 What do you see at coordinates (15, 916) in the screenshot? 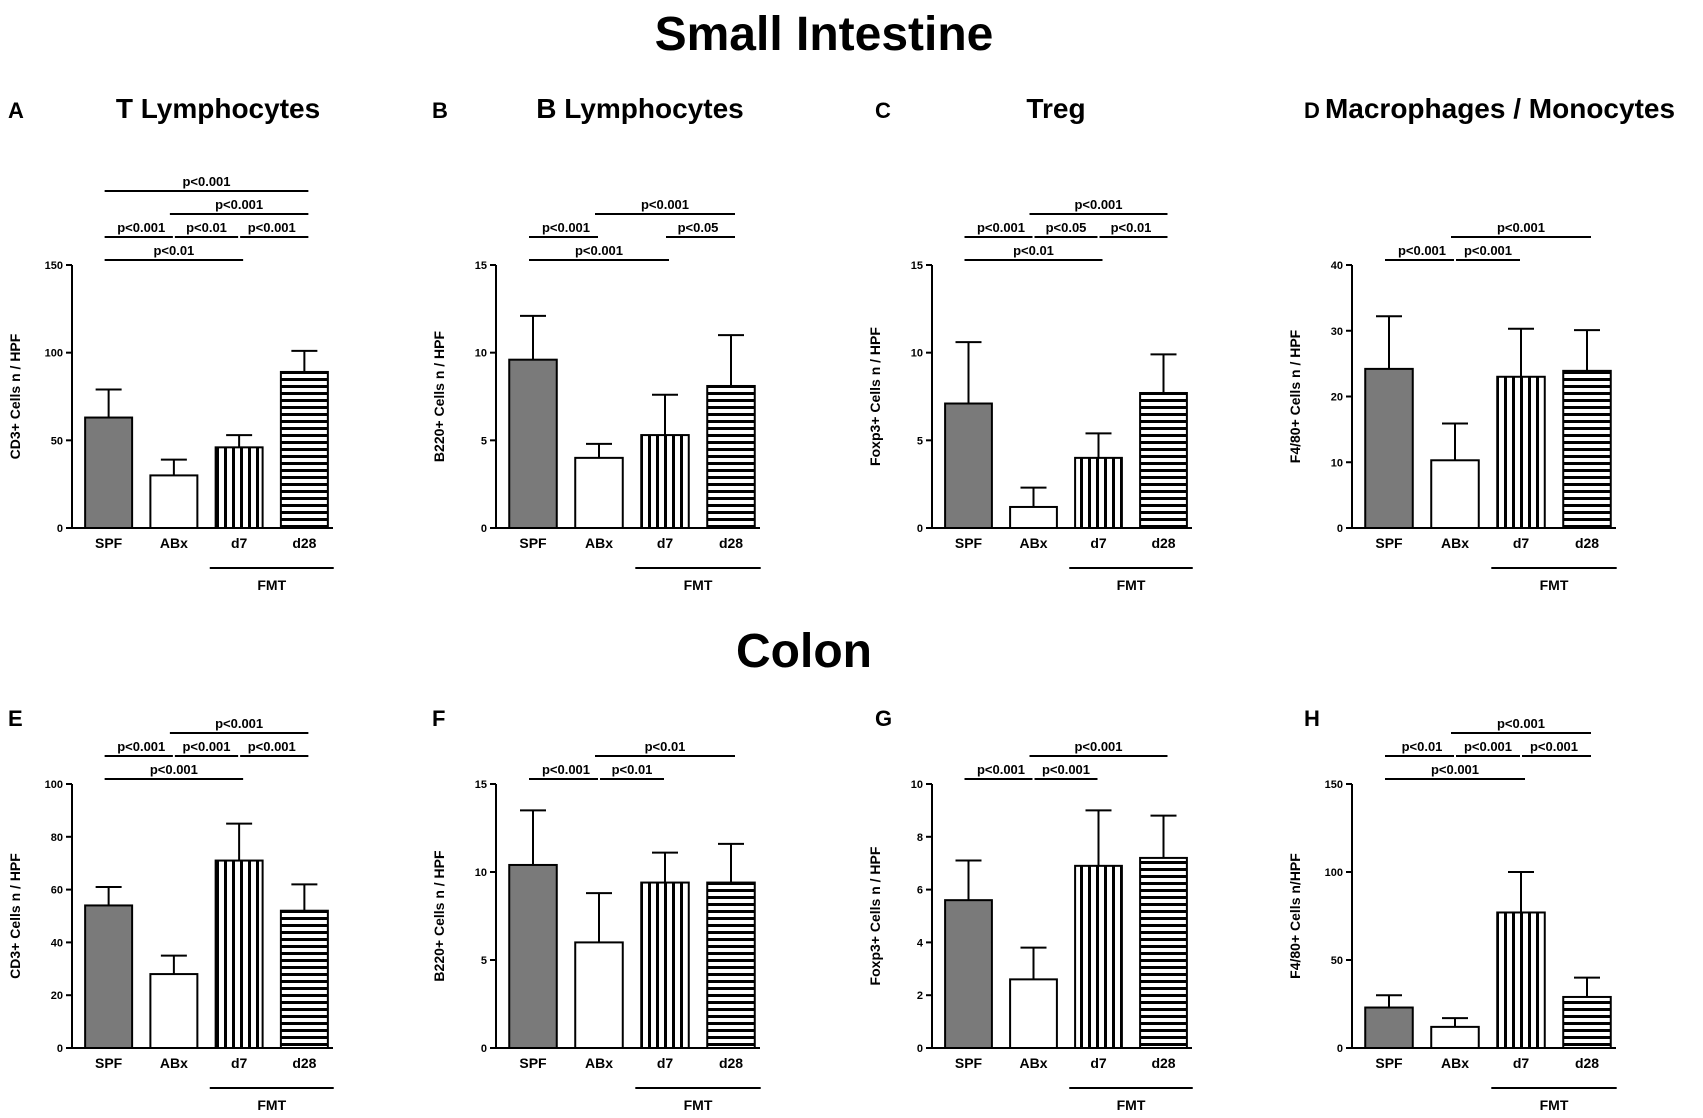
I see `y-axis-label: CD3+ Cells n / HPF` at bounding box center [15, 916].